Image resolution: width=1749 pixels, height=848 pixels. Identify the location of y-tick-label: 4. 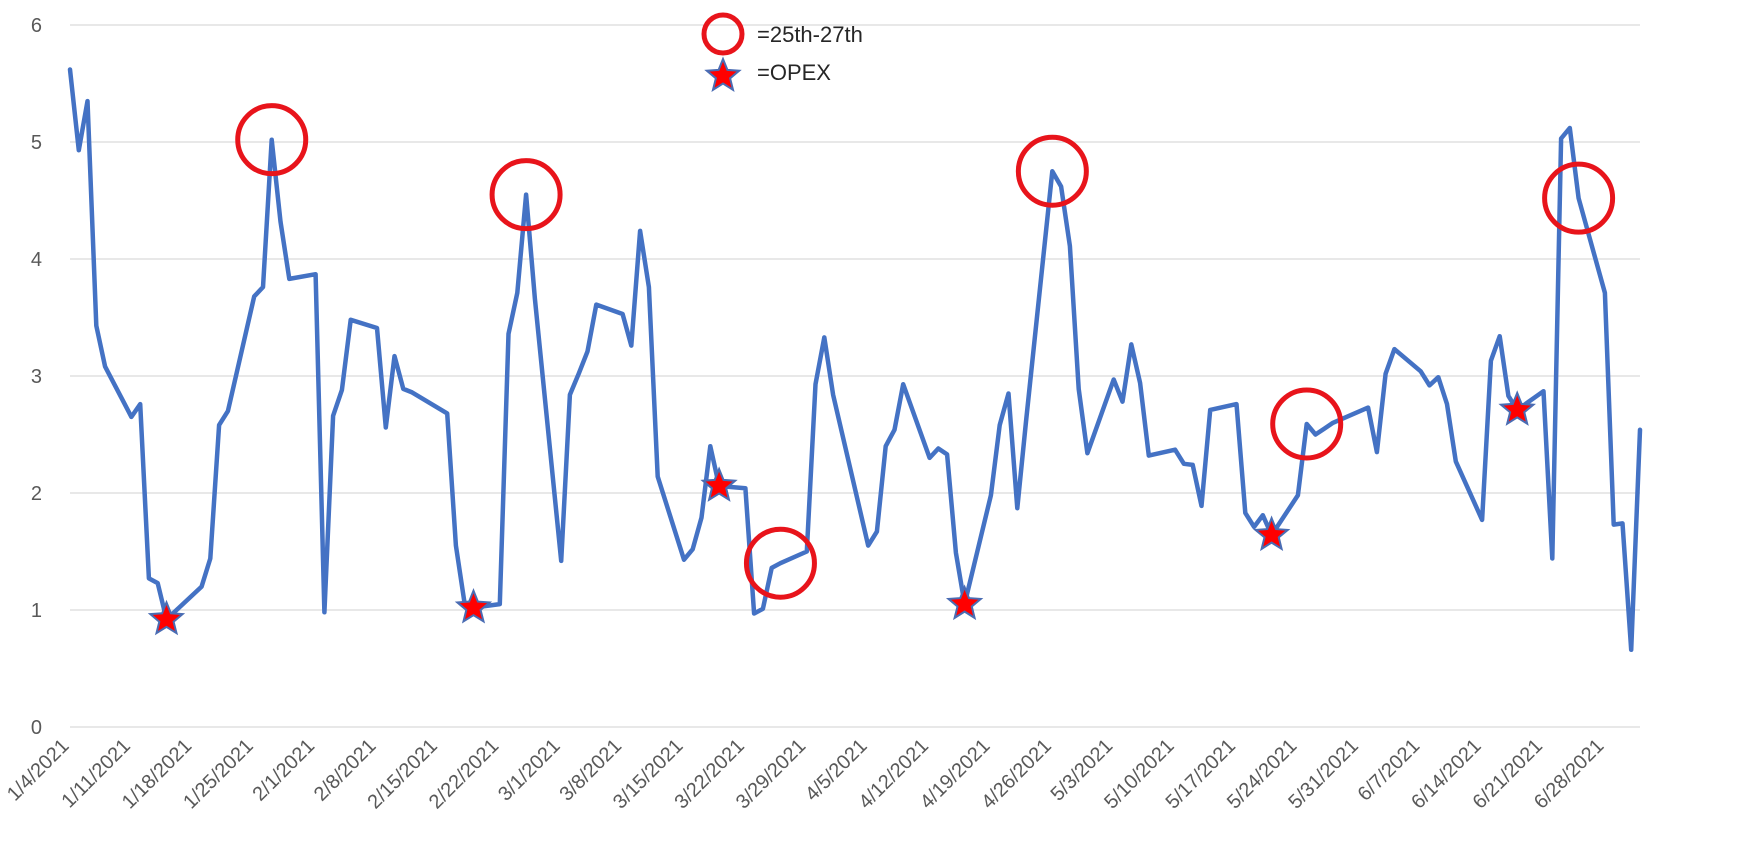
(36, 260).